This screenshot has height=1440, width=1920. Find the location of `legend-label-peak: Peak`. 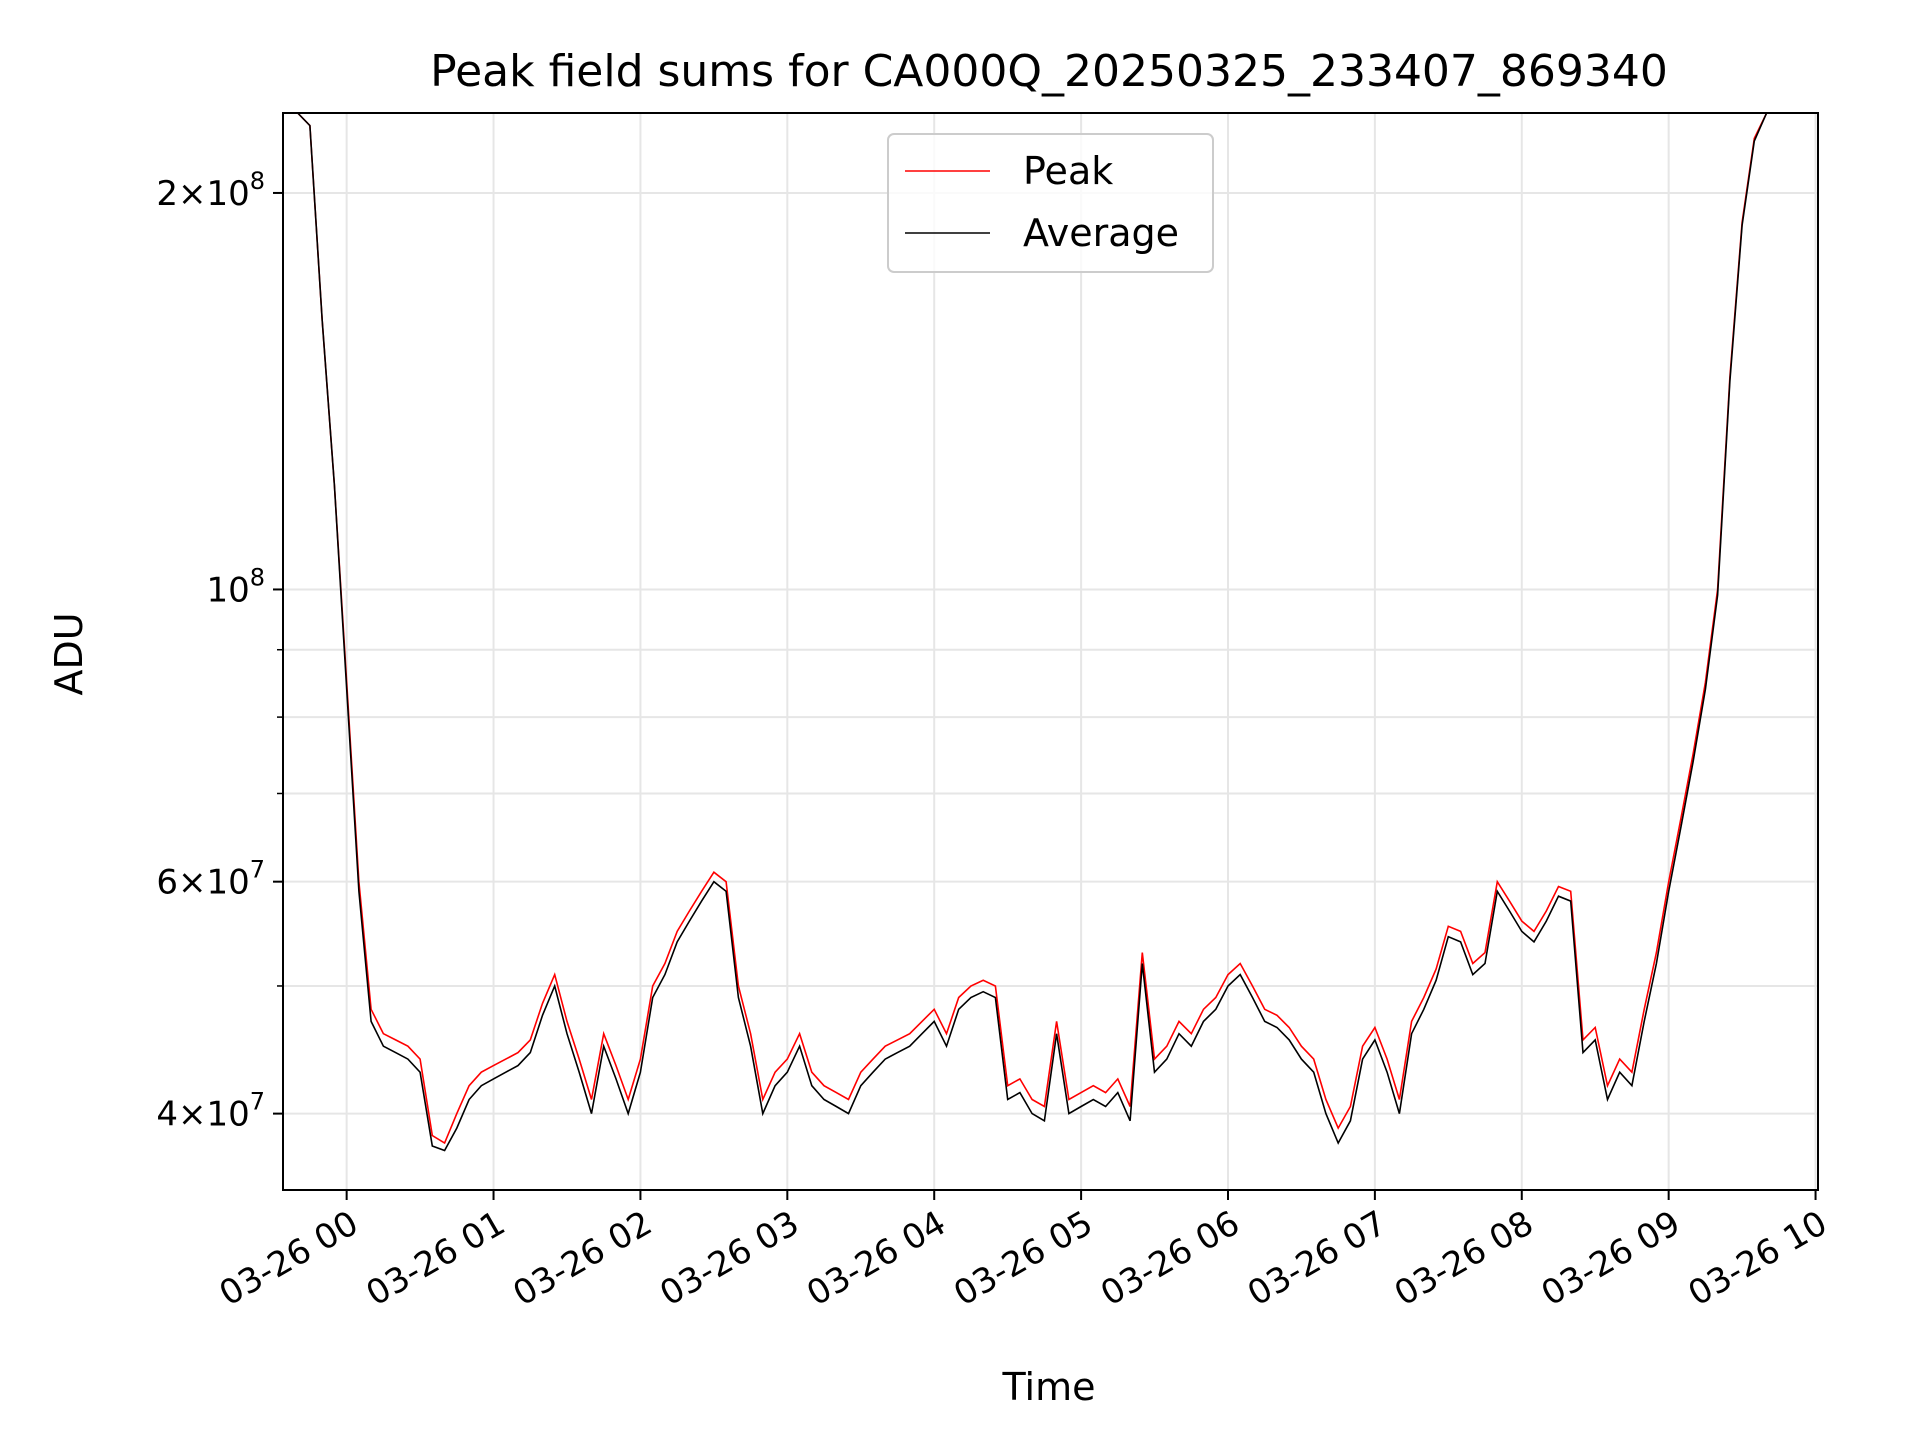

legend-label-peak: Peak is located at coordinates (1068, 171).